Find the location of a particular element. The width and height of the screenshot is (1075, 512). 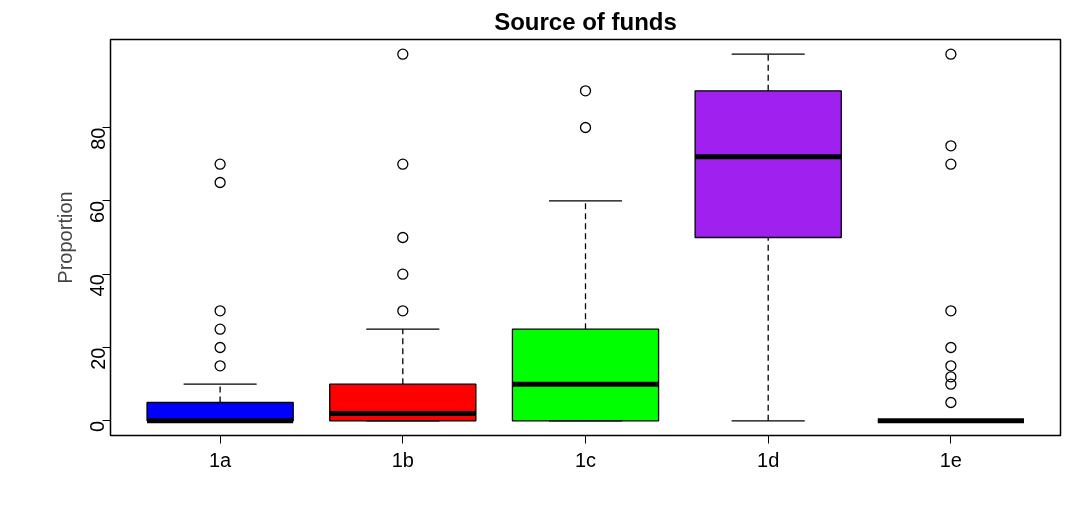

x-tick-label: 1b is located at coordinates (402, 459).